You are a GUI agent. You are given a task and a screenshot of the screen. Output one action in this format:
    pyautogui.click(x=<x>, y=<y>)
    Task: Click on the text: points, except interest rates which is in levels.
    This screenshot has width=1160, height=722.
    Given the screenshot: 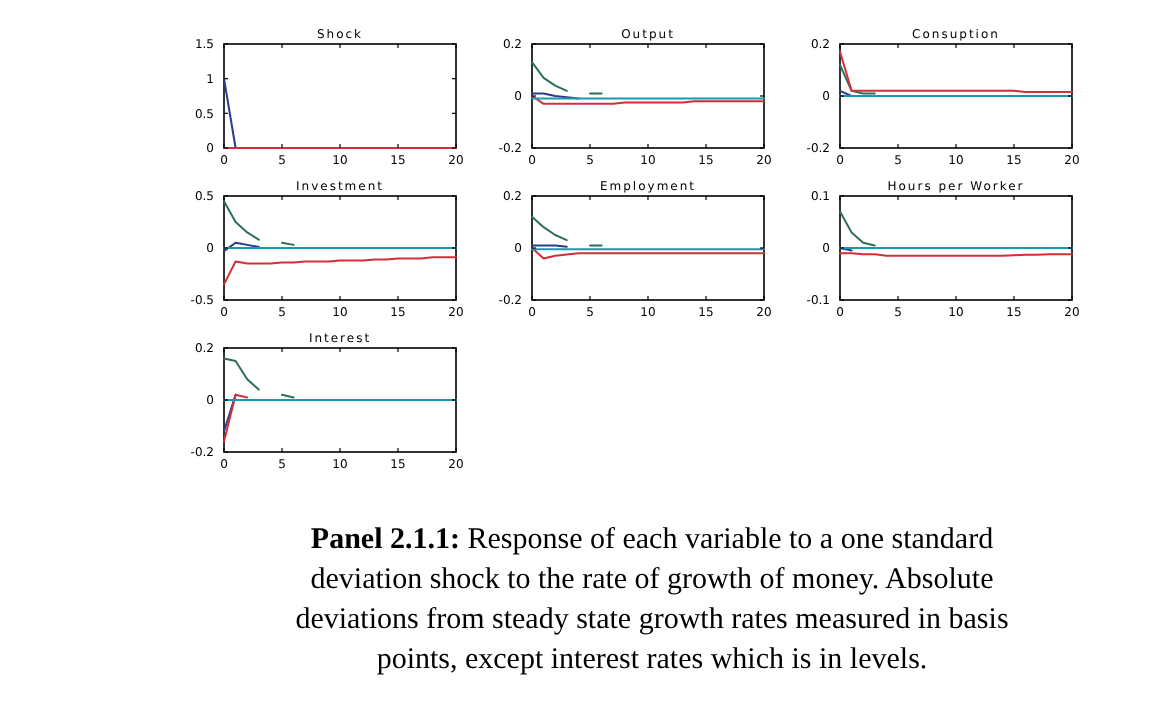 What is the action you would take?
    pyautogui.click(x=652, y=660)
    